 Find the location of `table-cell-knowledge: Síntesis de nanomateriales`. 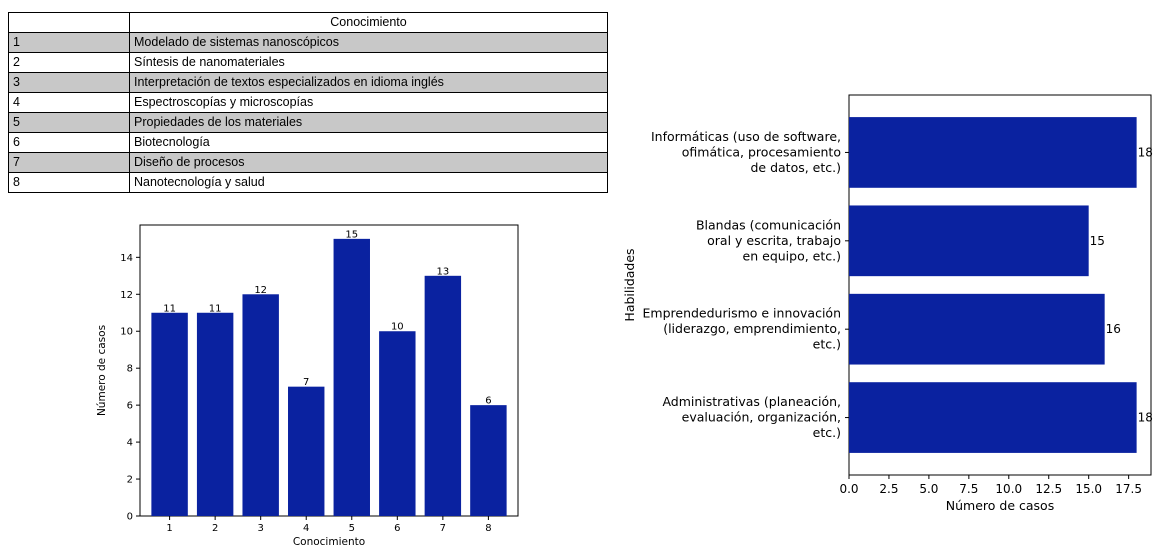

table-cell-knowledge: Síntesis de nanomateriales is located at coordinates (368, 62).